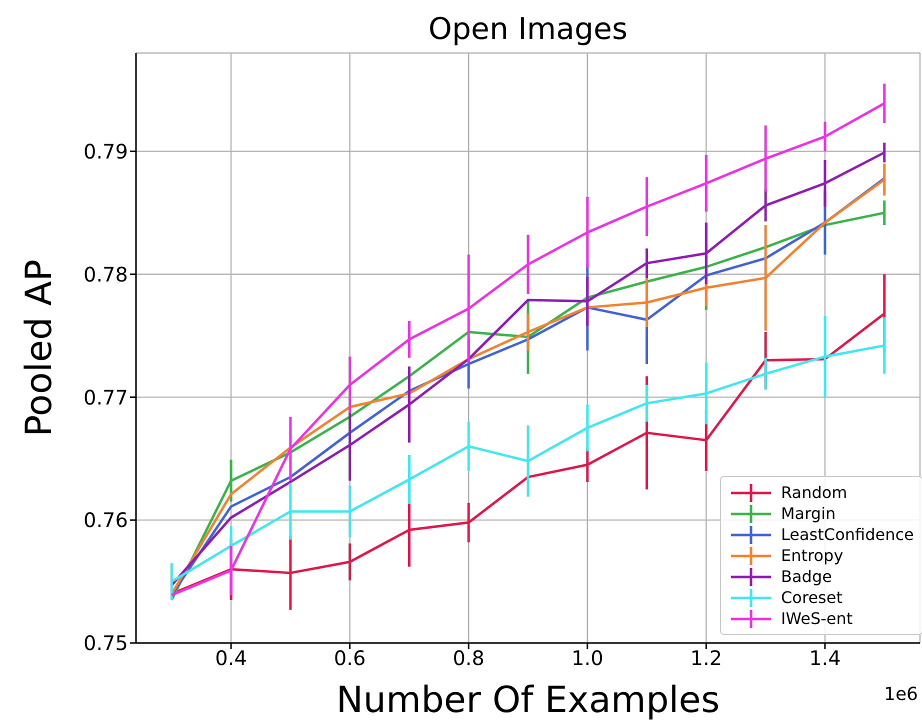 This screenshot has height=726, width=922. I want to click on chart-title: Open Images, so click(528, 29).